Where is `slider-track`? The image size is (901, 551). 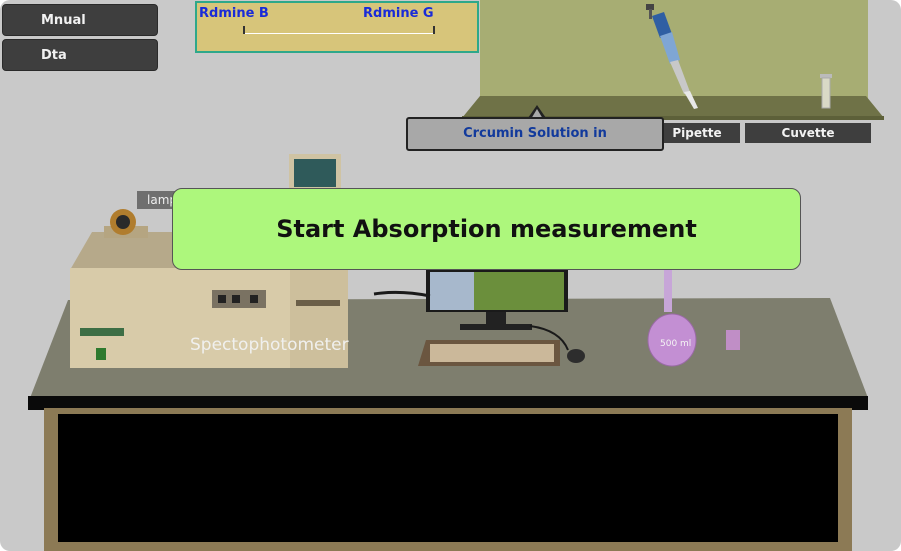
slider-track is located at coordinates (339, 33).